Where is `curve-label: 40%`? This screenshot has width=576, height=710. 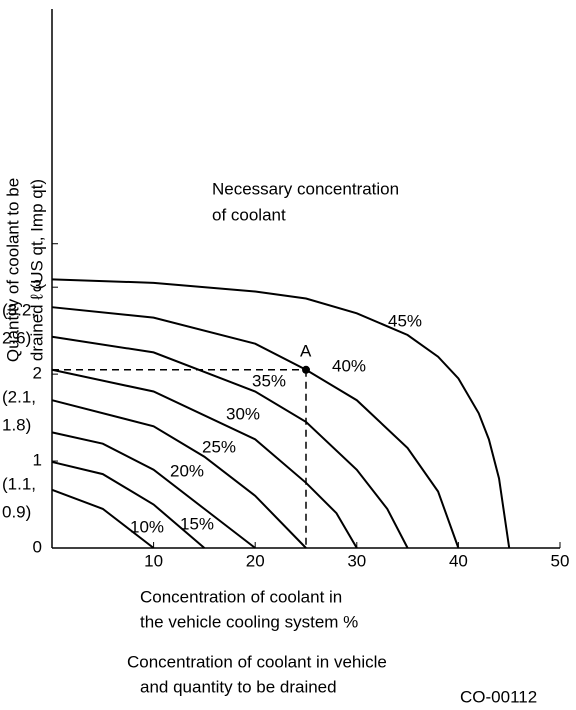 curve-label: 40% is located at coordinates (349, 365).